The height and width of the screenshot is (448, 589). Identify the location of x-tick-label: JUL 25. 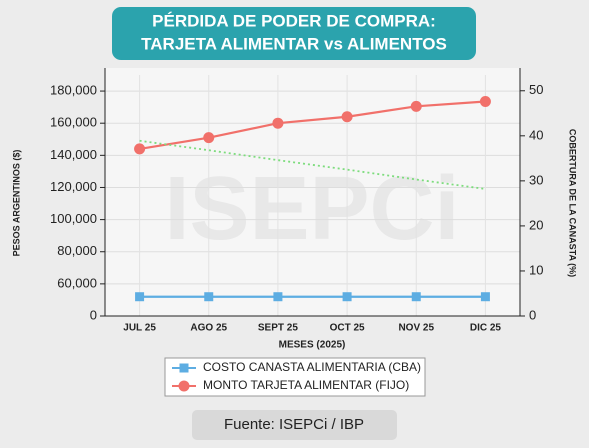
(139, 328).